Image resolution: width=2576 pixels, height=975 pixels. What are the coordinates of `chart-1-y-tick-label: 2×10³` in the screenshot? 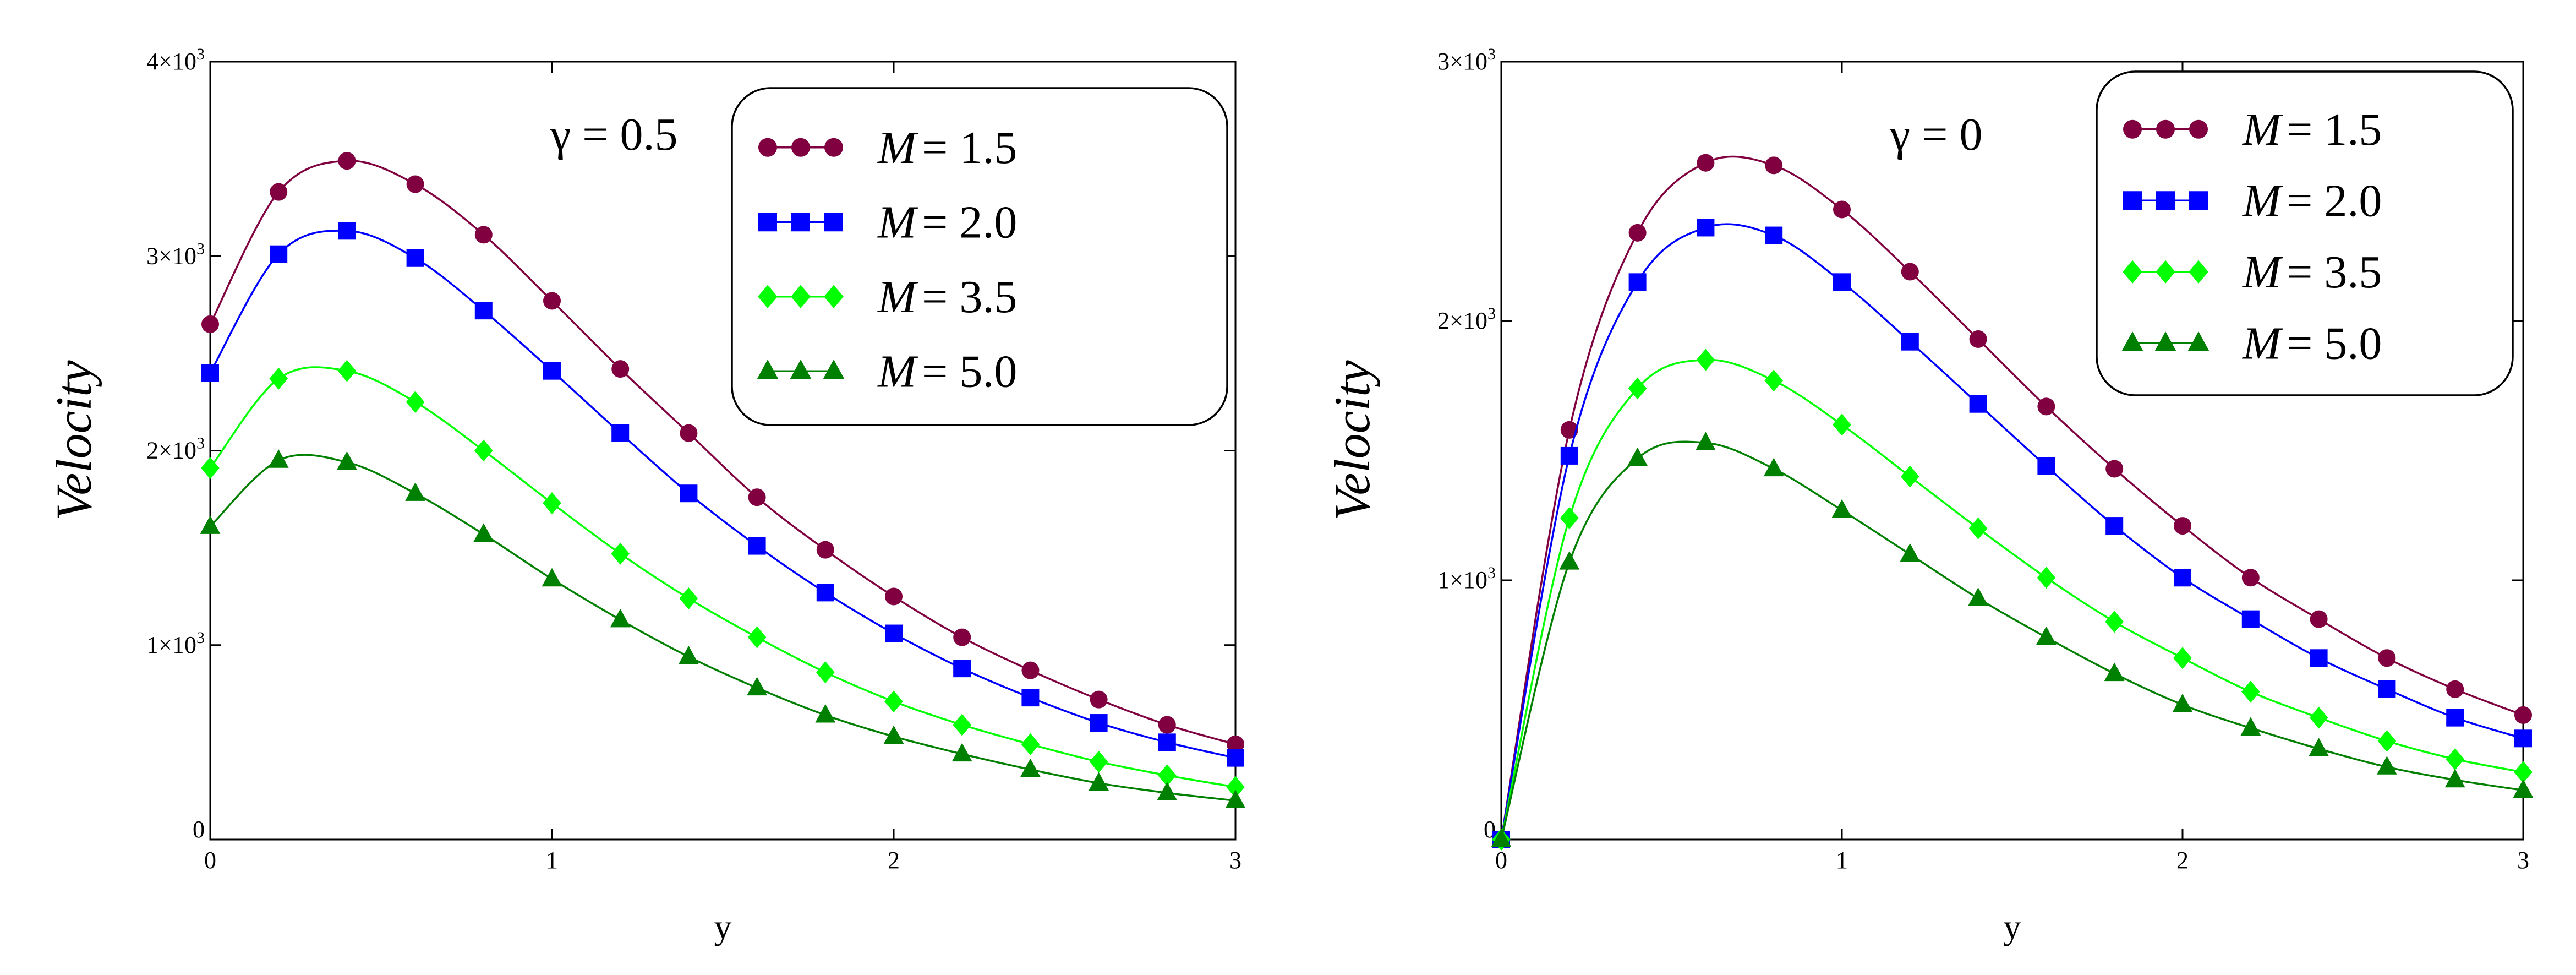 It's located at (175, 449).